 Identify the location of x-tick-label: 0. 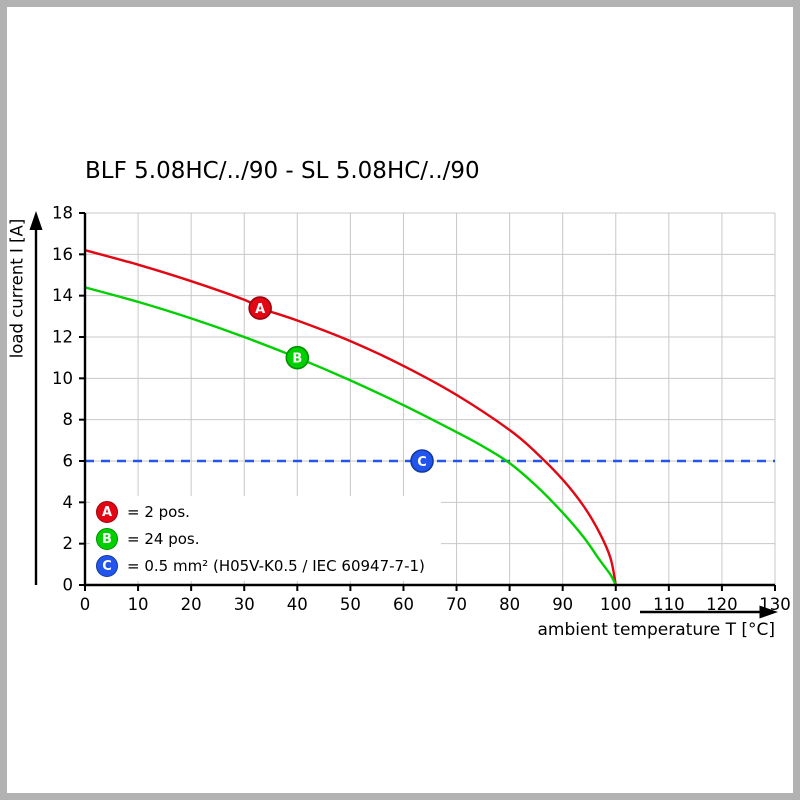
(85, 604).